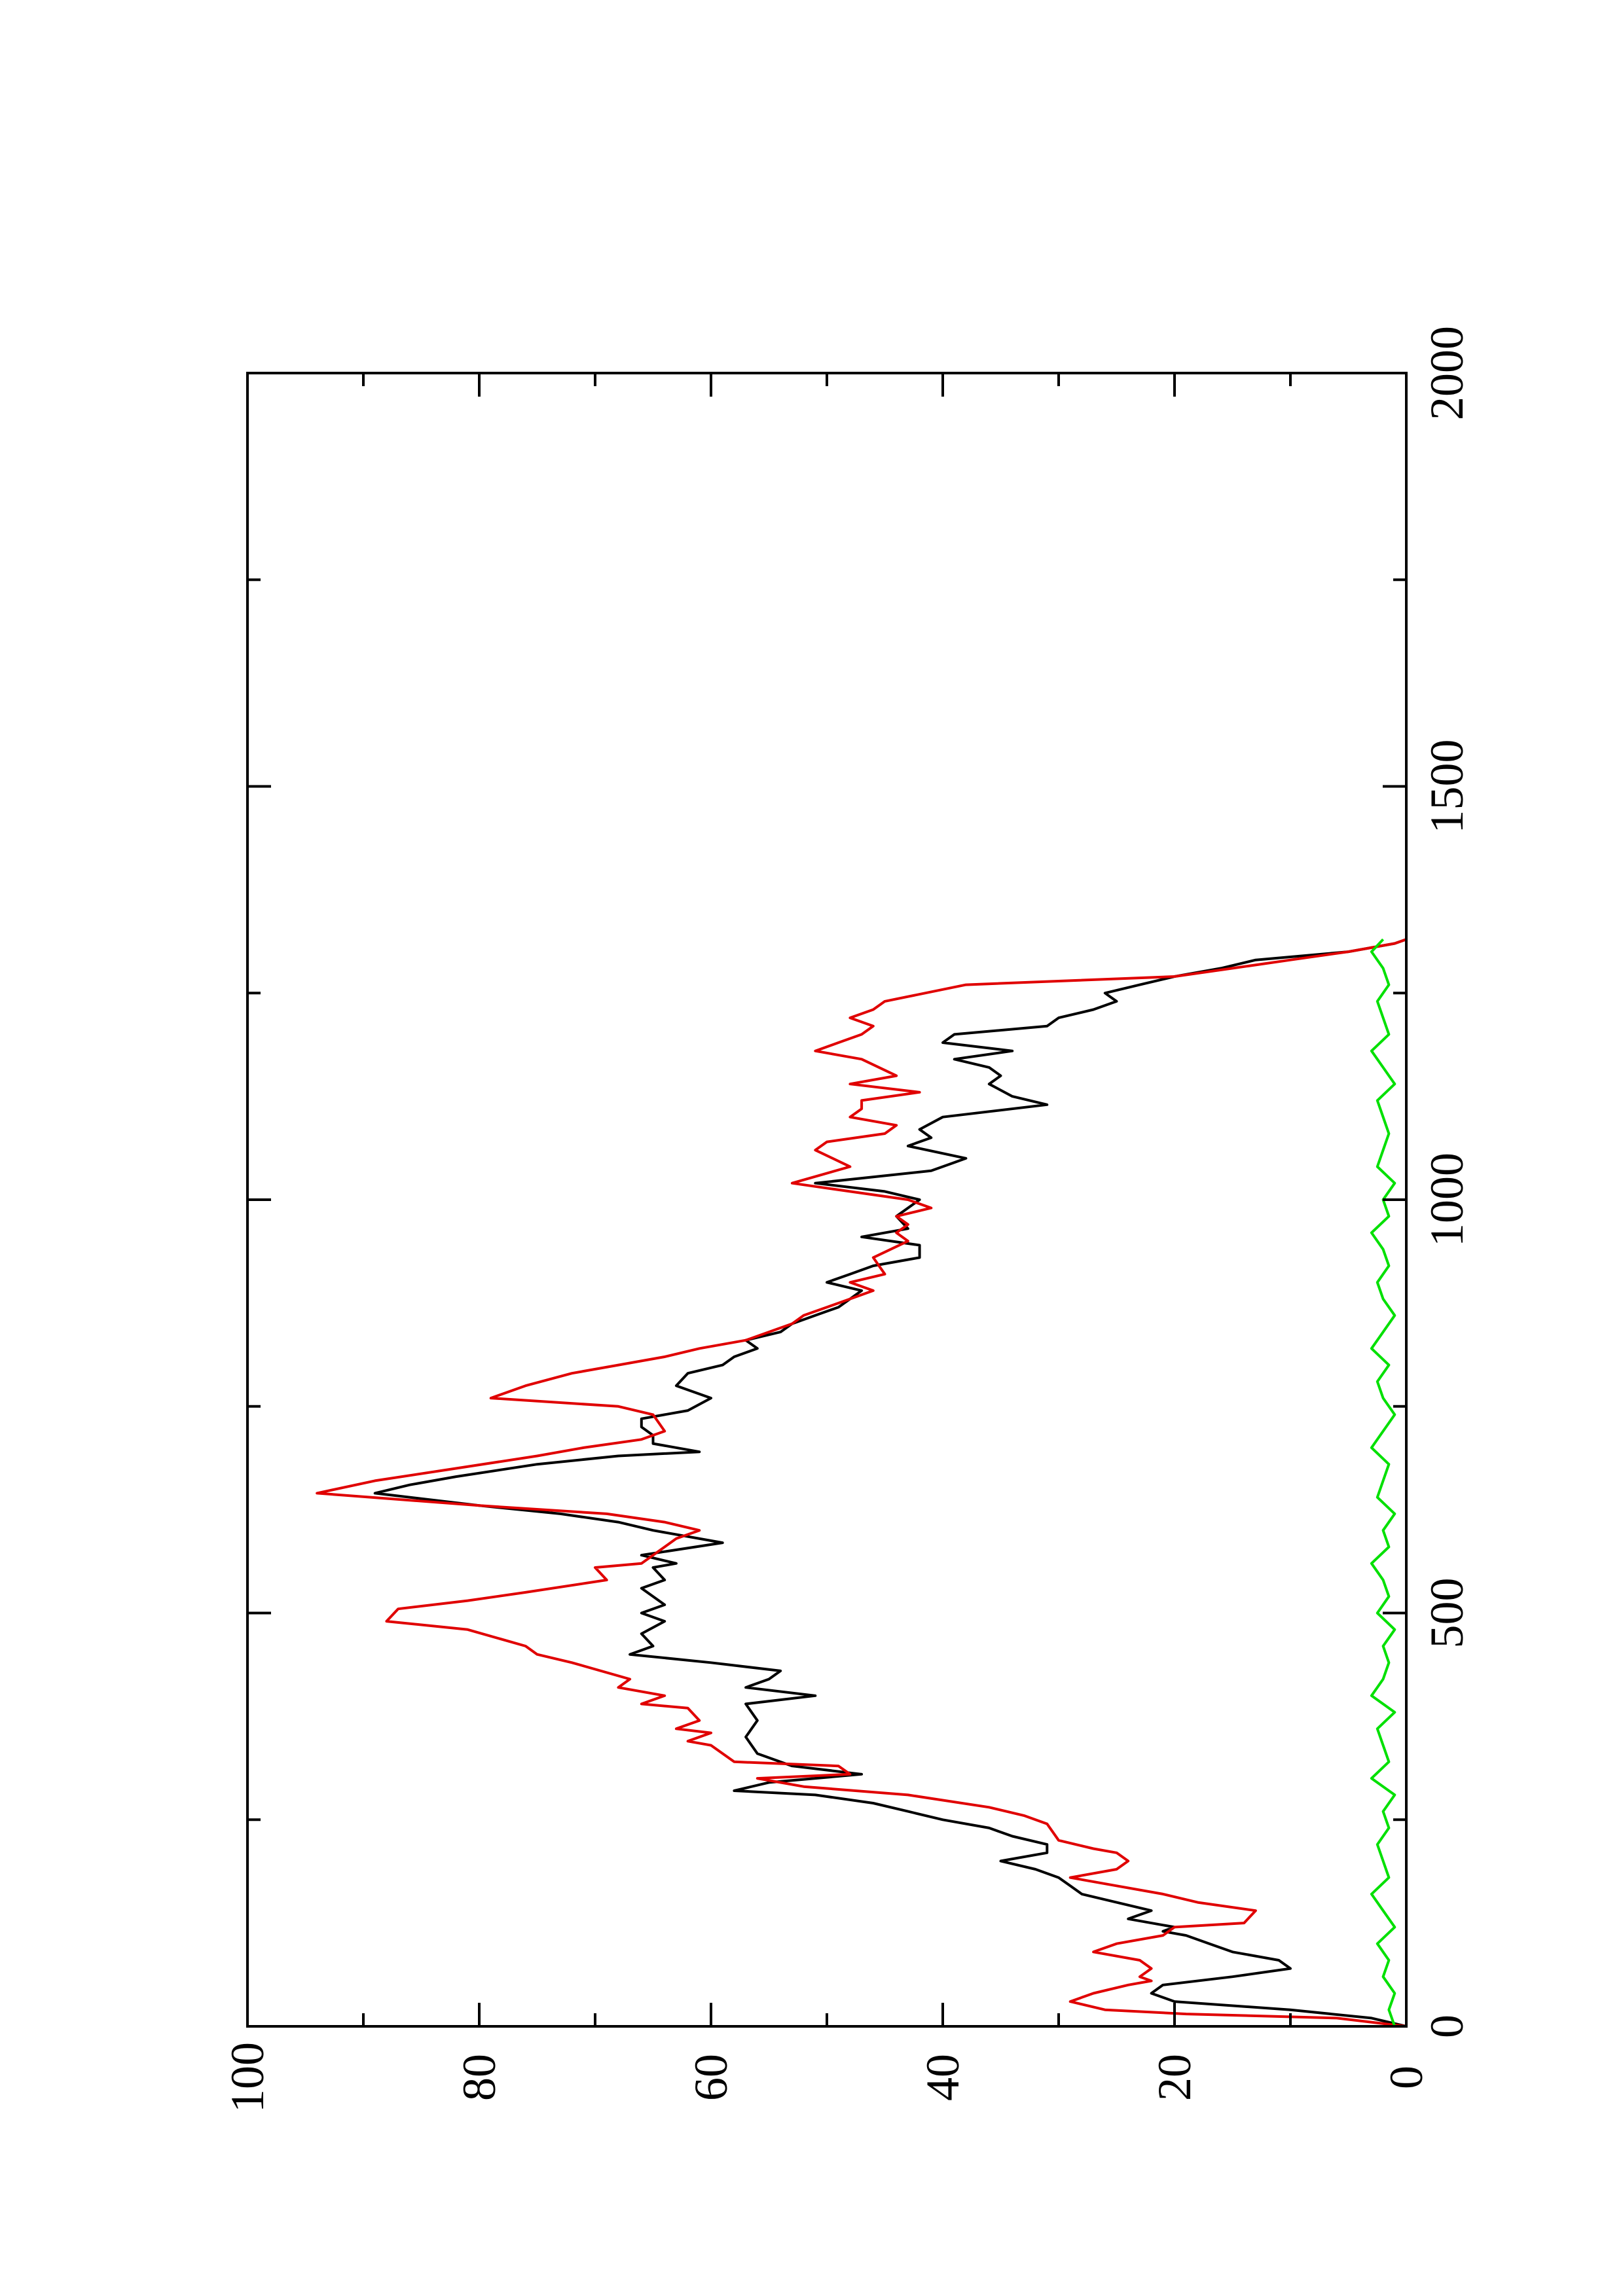 This screenshot has height=2296, width=1623. I want to click on y-tick-label: 20, so click(1174, 2077).